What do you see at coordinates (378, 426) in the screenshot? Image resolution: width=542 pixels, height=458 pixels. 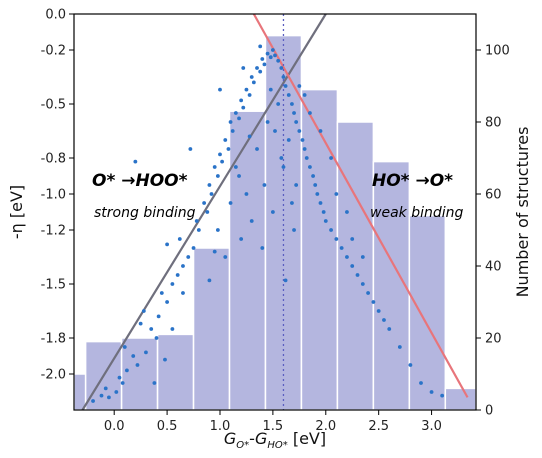 I see `x-tick-label-5: 2.5` at bounding box center [378, 426].